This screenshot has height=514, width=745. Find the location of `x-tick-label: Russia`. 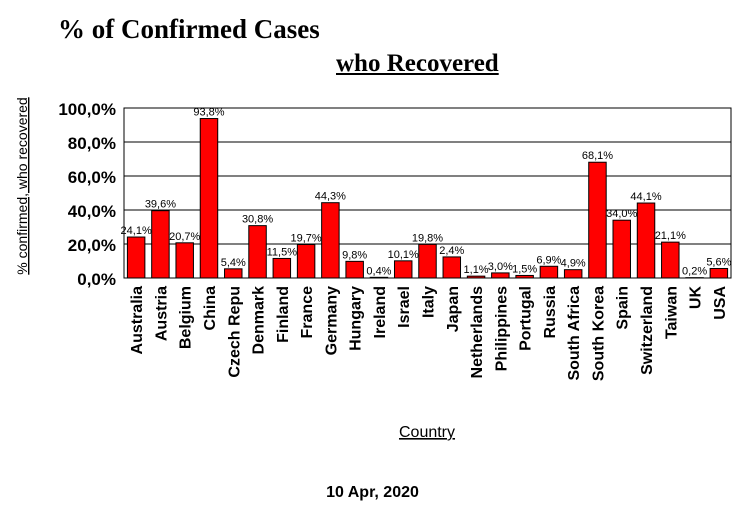

x-tick-label: Russia is located at coordinates (550, 312).